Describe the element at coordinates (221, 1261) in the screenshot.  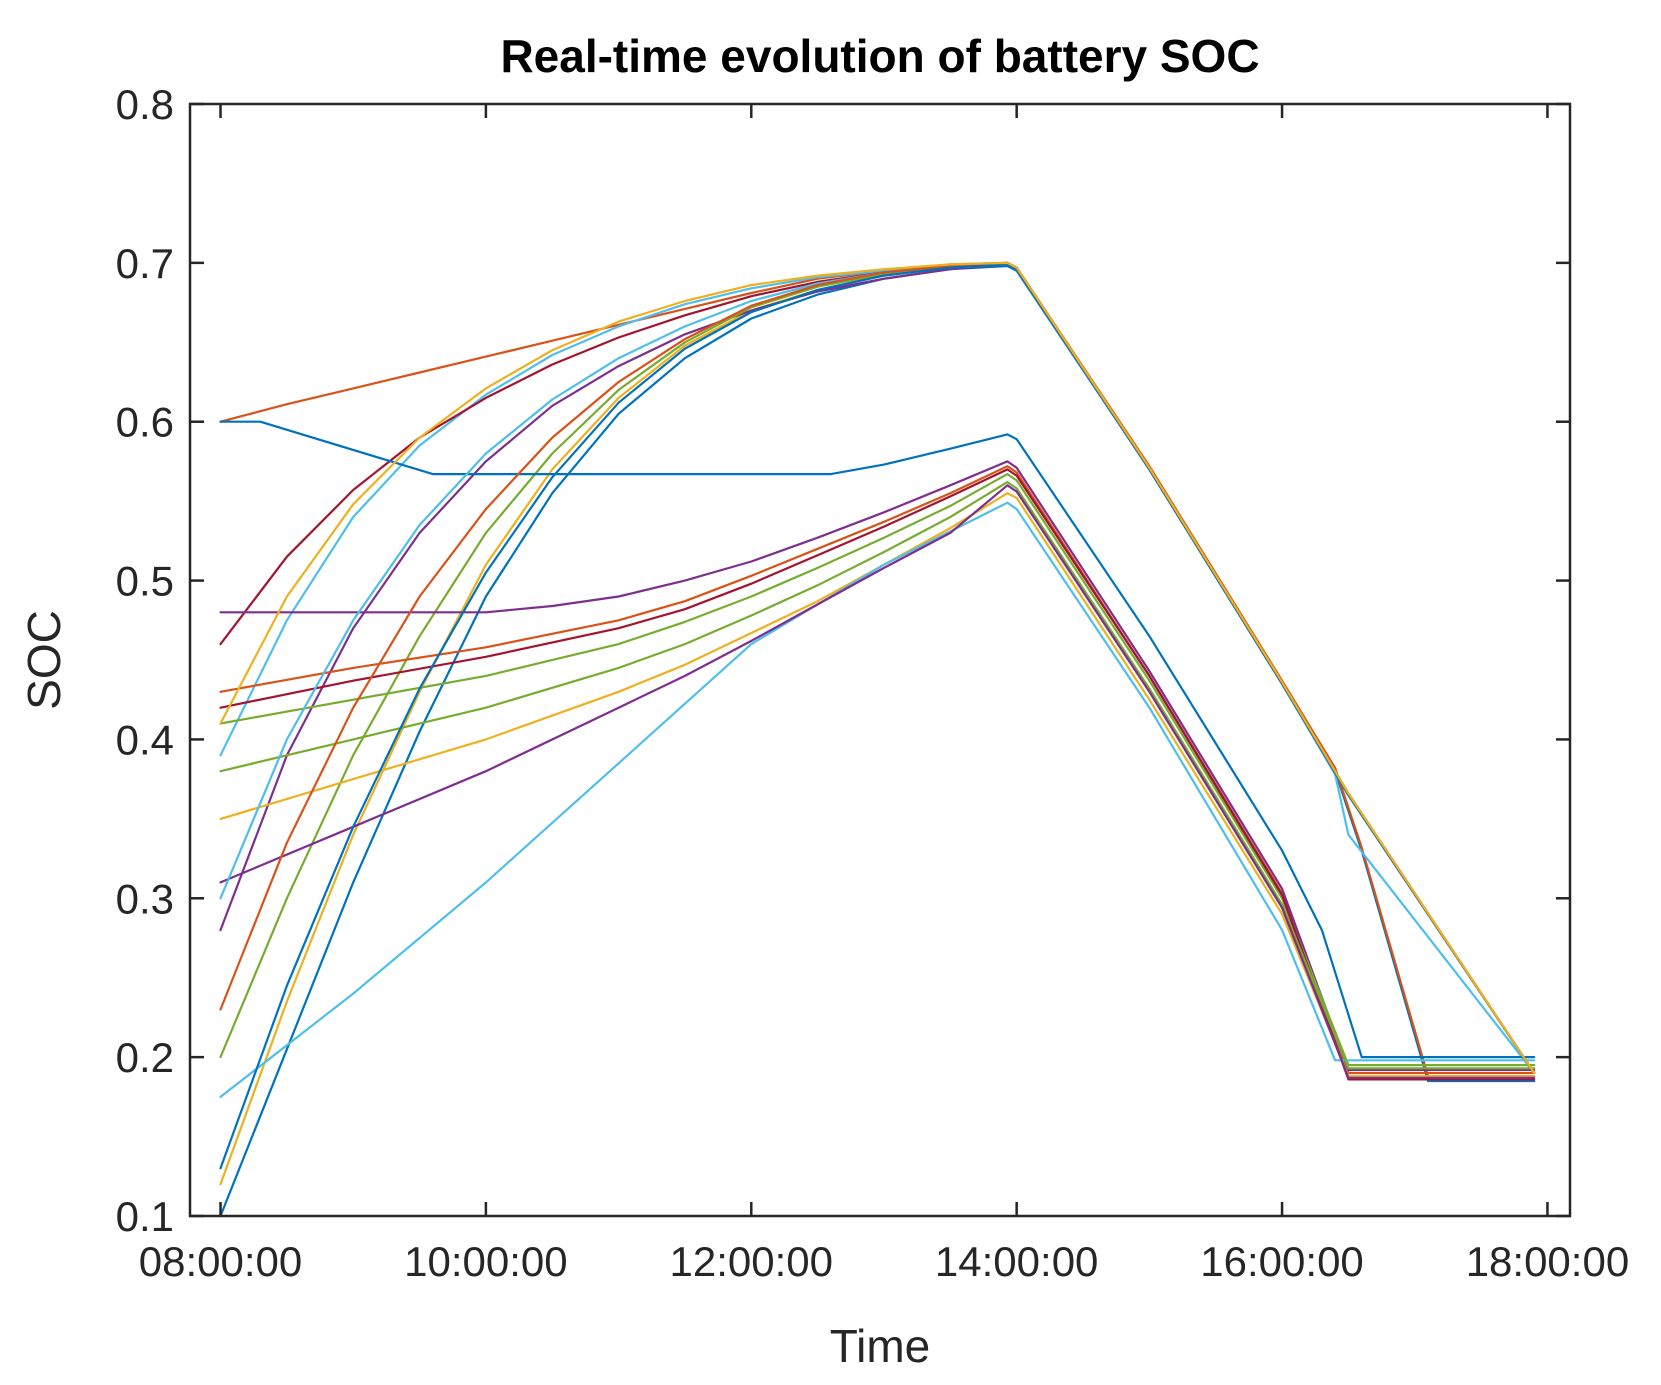
I see `x-tick-label: 08:00:00` at that location.